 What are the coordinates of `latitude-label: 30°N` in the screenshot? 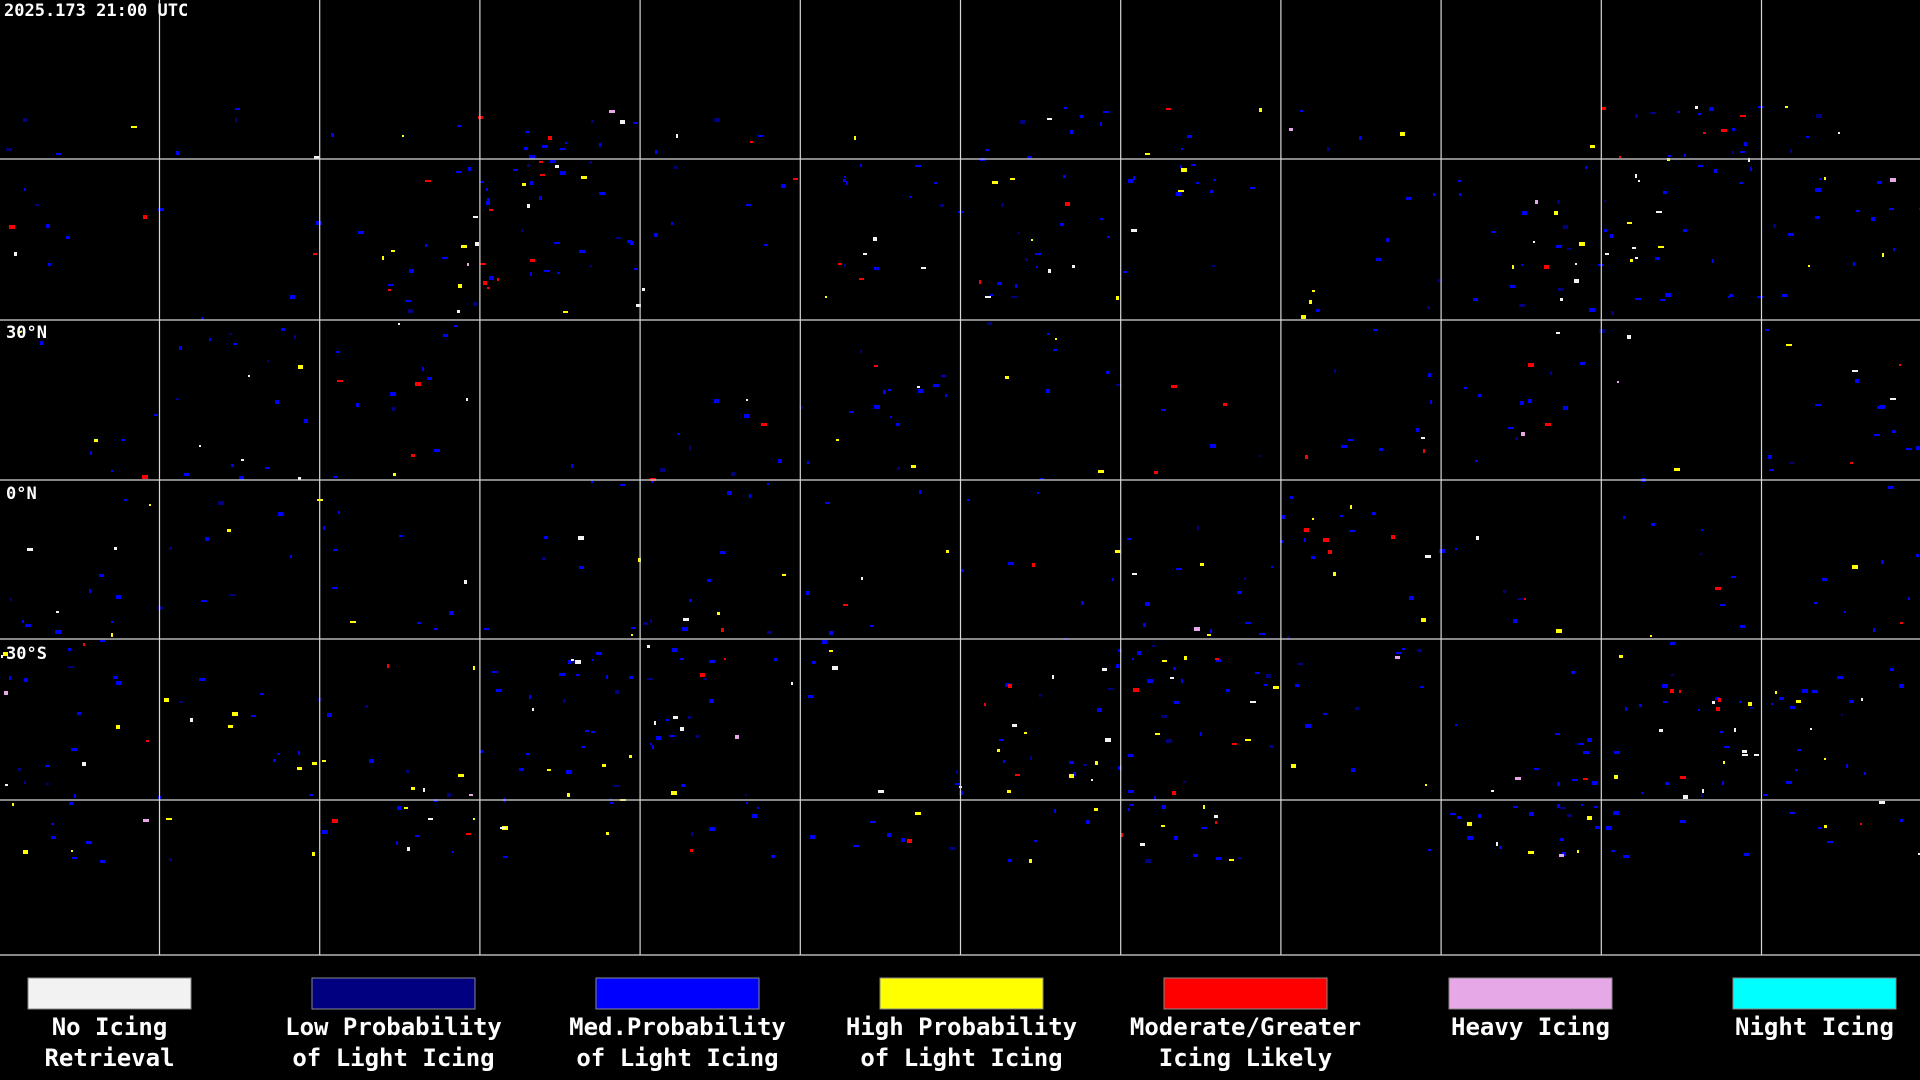 It's located at (26, 333).